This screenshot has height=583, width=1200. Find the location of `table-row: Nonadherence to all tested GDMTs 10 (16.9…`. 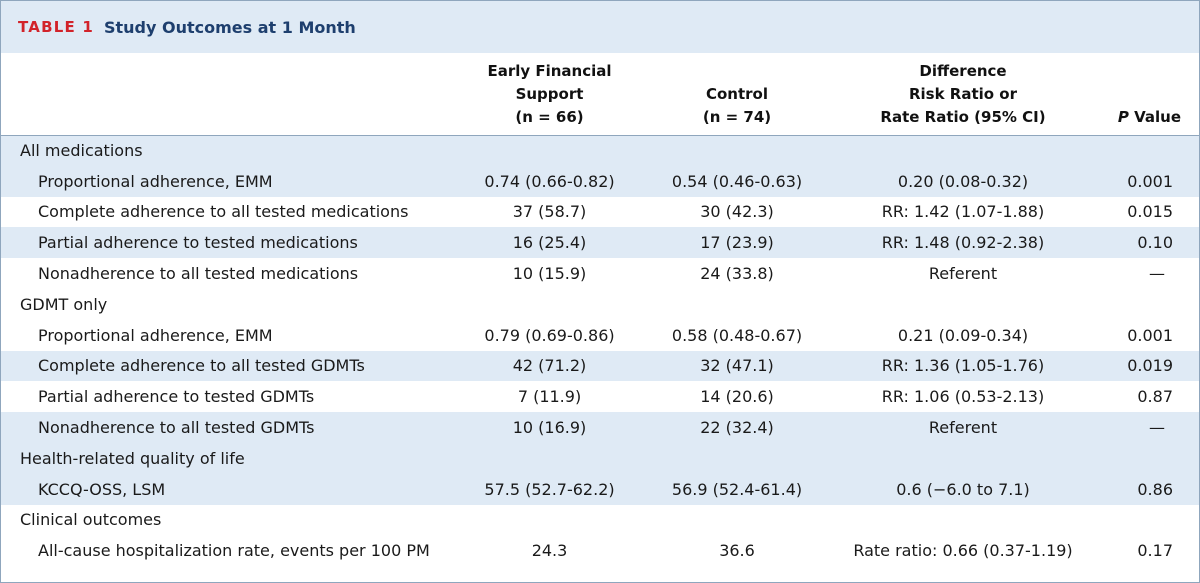

table-row: Nonadherence to all tested GDMTs 10 (16.9… is located at coordinates (600, 427).